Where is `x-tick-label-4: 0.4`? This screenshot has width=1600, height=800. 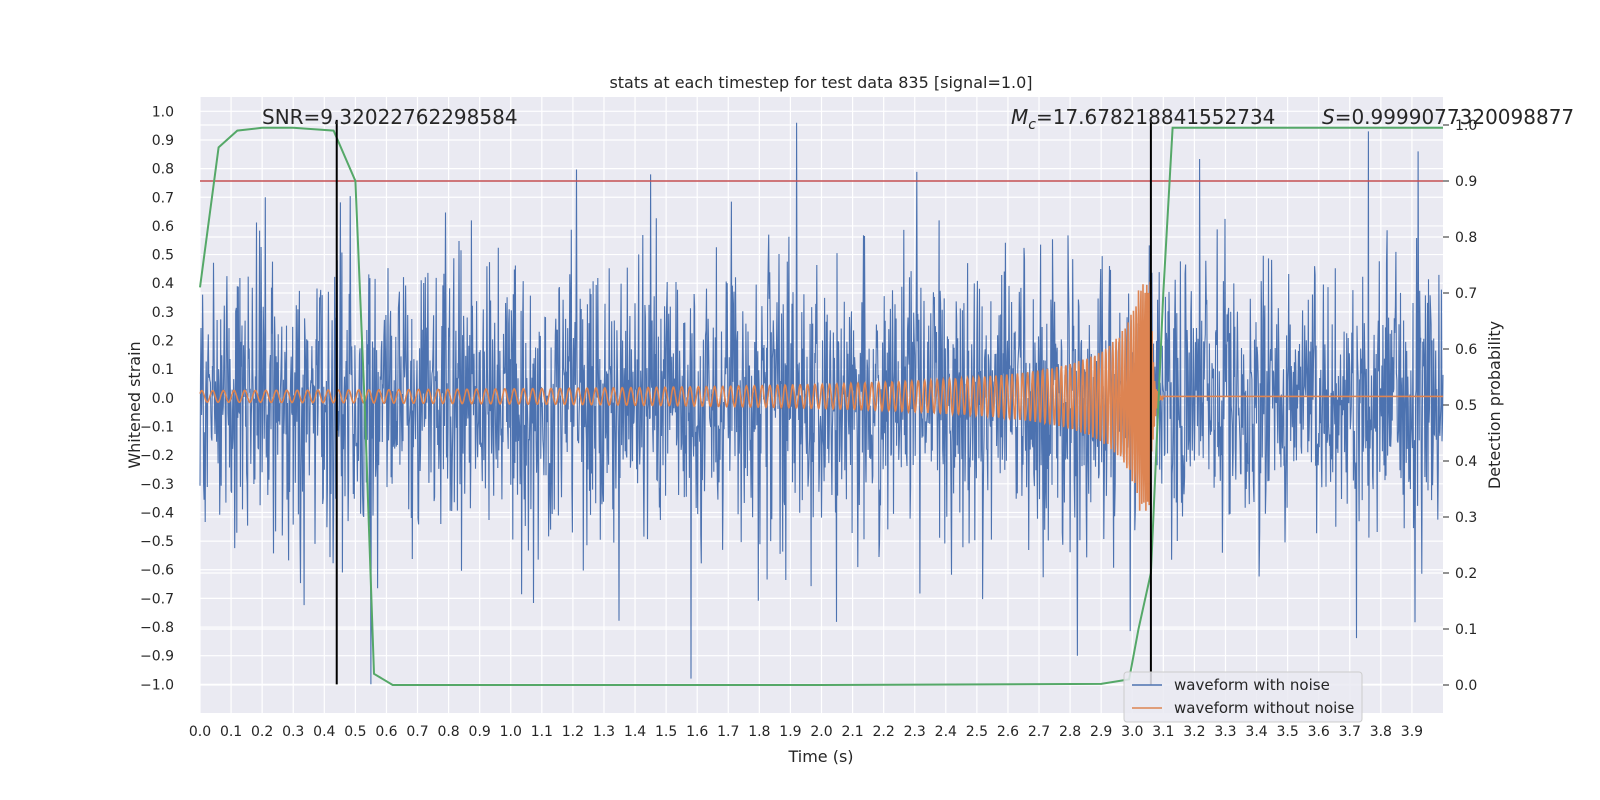 x-tick-label-4: 0.4 is located at coordinates (324, 732).